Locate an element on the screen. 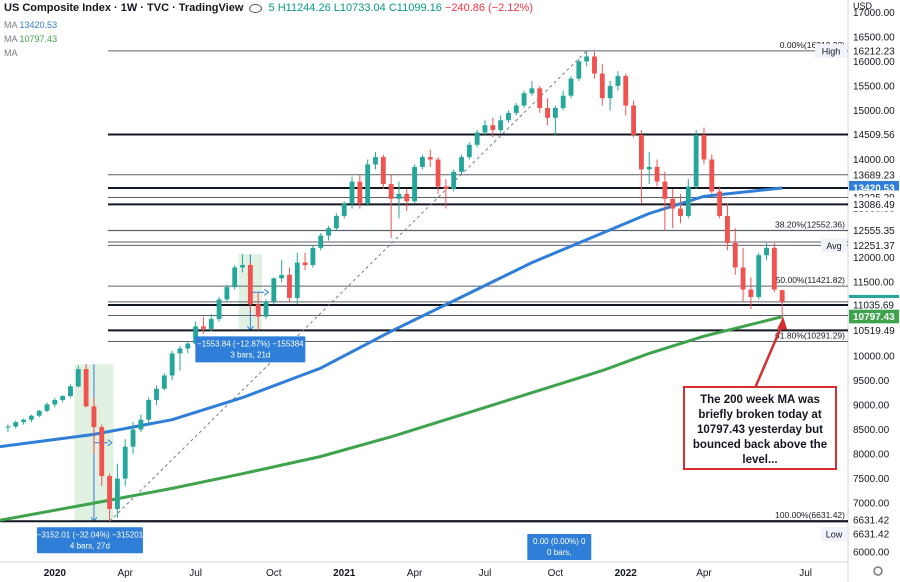 Image resolution: width=900 pixels, height=582 pixels. price-axis-label: 6631.42 Low is located at coordinates (860, 534).